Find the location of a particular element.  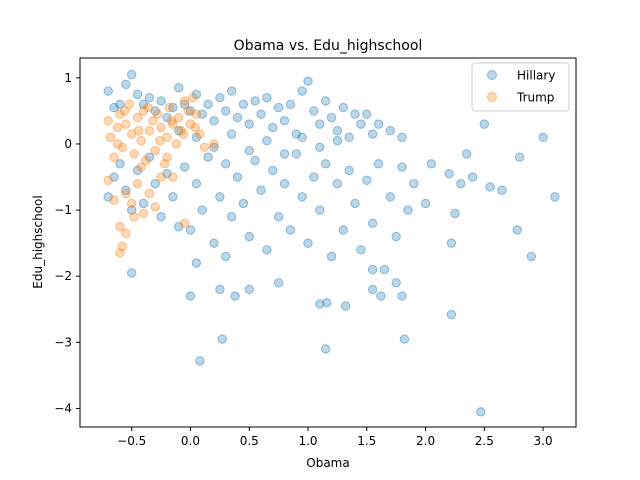

chart-title: Obama vs. Edu_highschool is located at coordinates (328, 46).